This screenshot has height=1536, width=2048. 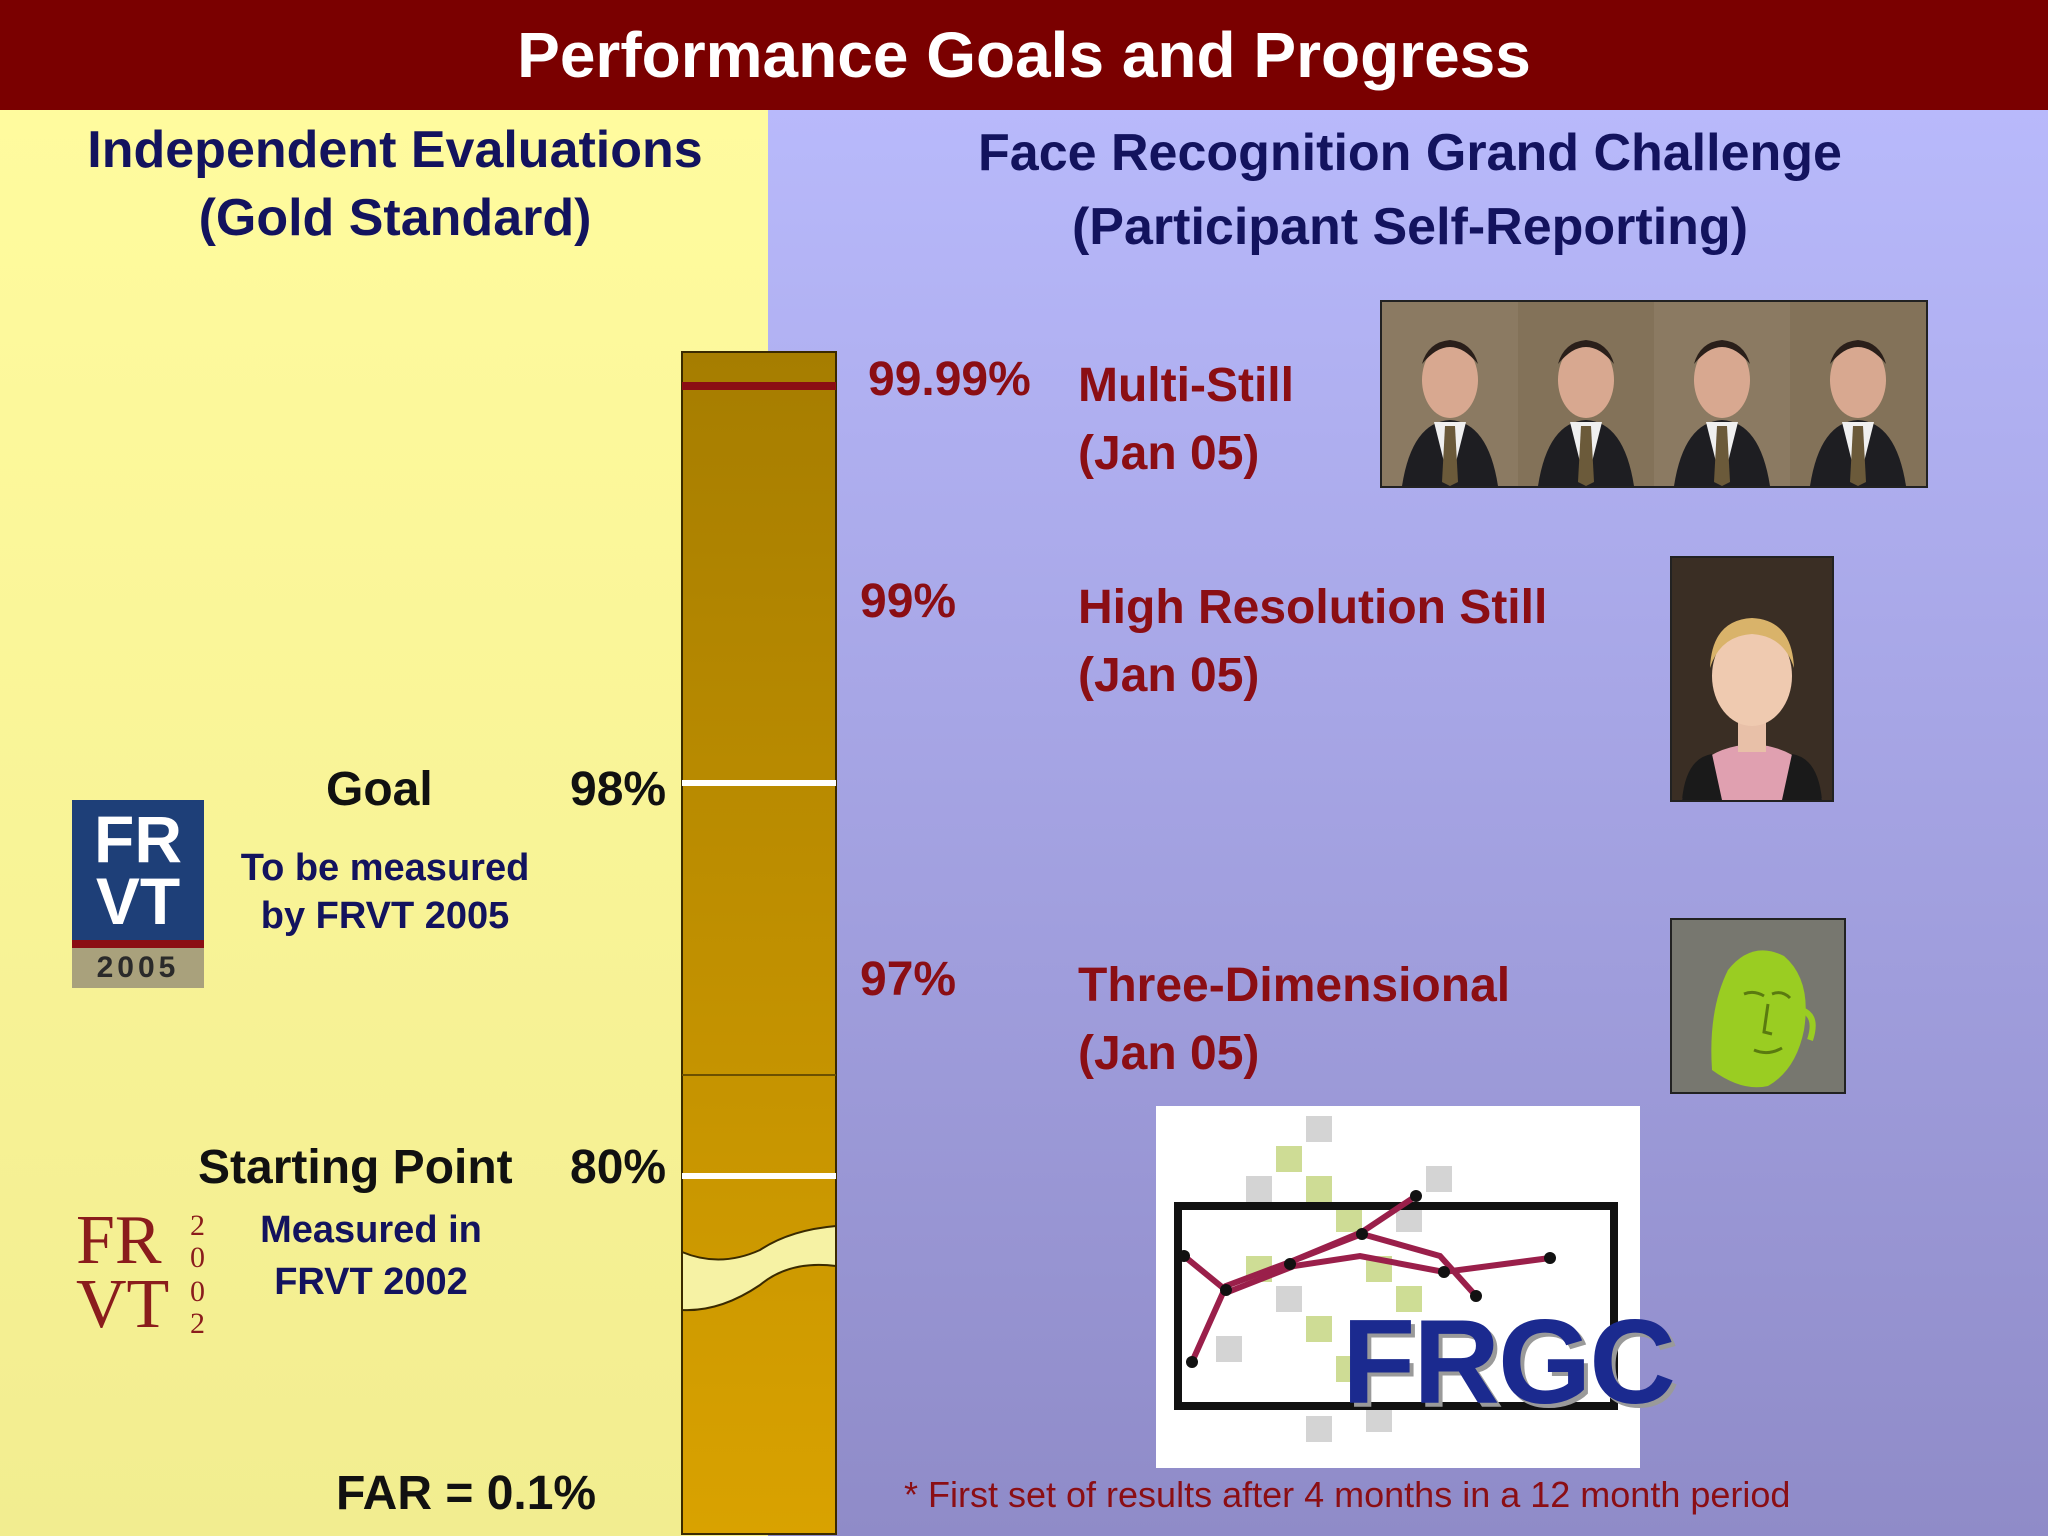 I want to click on multi-still-photos, so click(x=1654, y=394).